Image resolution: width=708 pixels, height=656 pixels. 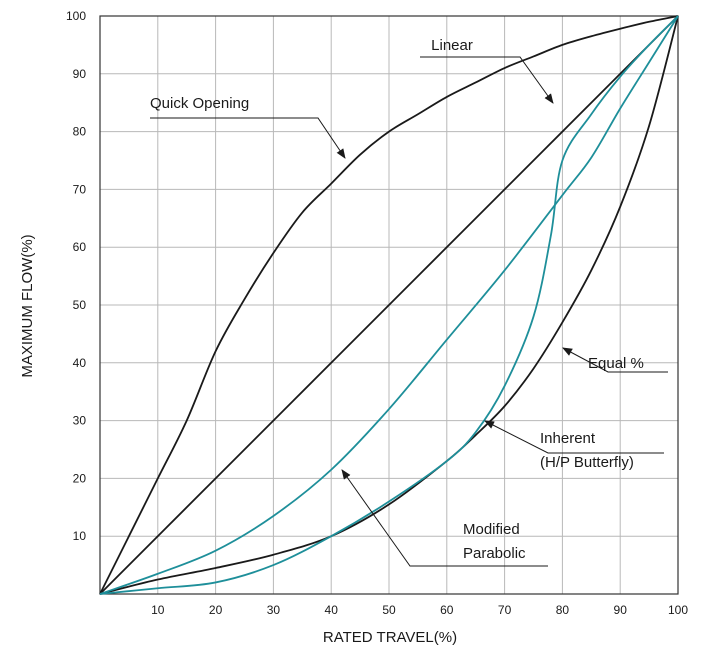 What do you see at coordinates (158, 610) in the screenshot?
I see `x-tick-label: 10` at bounding box center [158, 610].